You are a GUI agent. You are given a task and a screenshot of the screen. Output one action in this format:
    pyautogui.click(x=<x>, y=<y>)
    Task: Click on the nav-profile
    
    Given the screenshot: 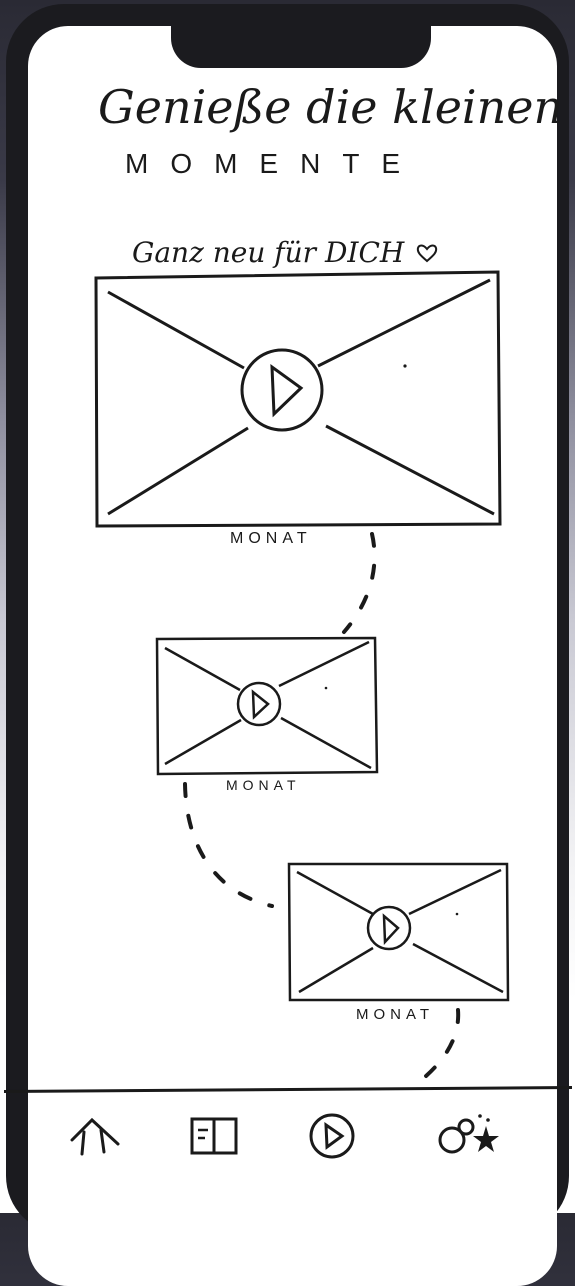 What is the action you would take?
    pyautogui.click(x=471, y=1134)
    